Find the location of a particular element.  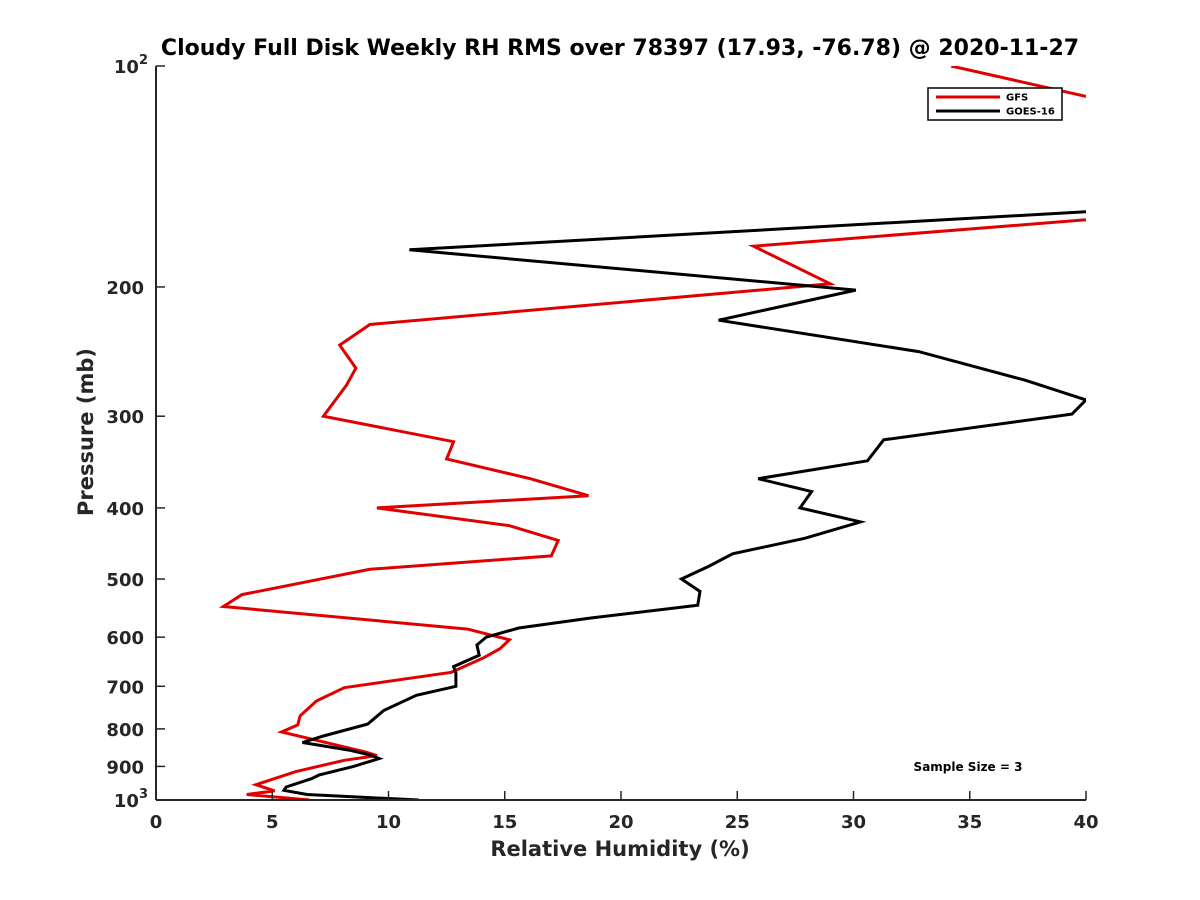

x-tick-label: 10 is located at coordinates (388, 822).